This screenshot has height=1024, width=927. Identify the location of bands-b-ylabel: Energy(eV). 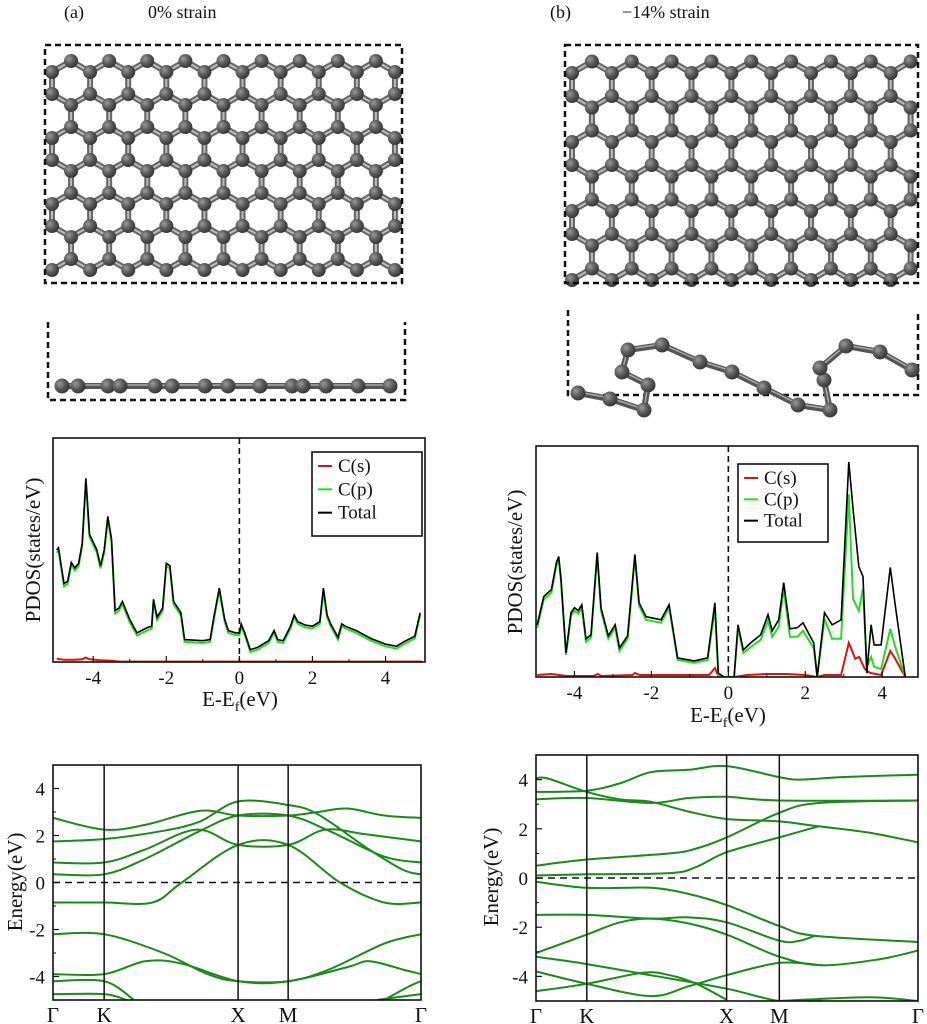
(491, 877).